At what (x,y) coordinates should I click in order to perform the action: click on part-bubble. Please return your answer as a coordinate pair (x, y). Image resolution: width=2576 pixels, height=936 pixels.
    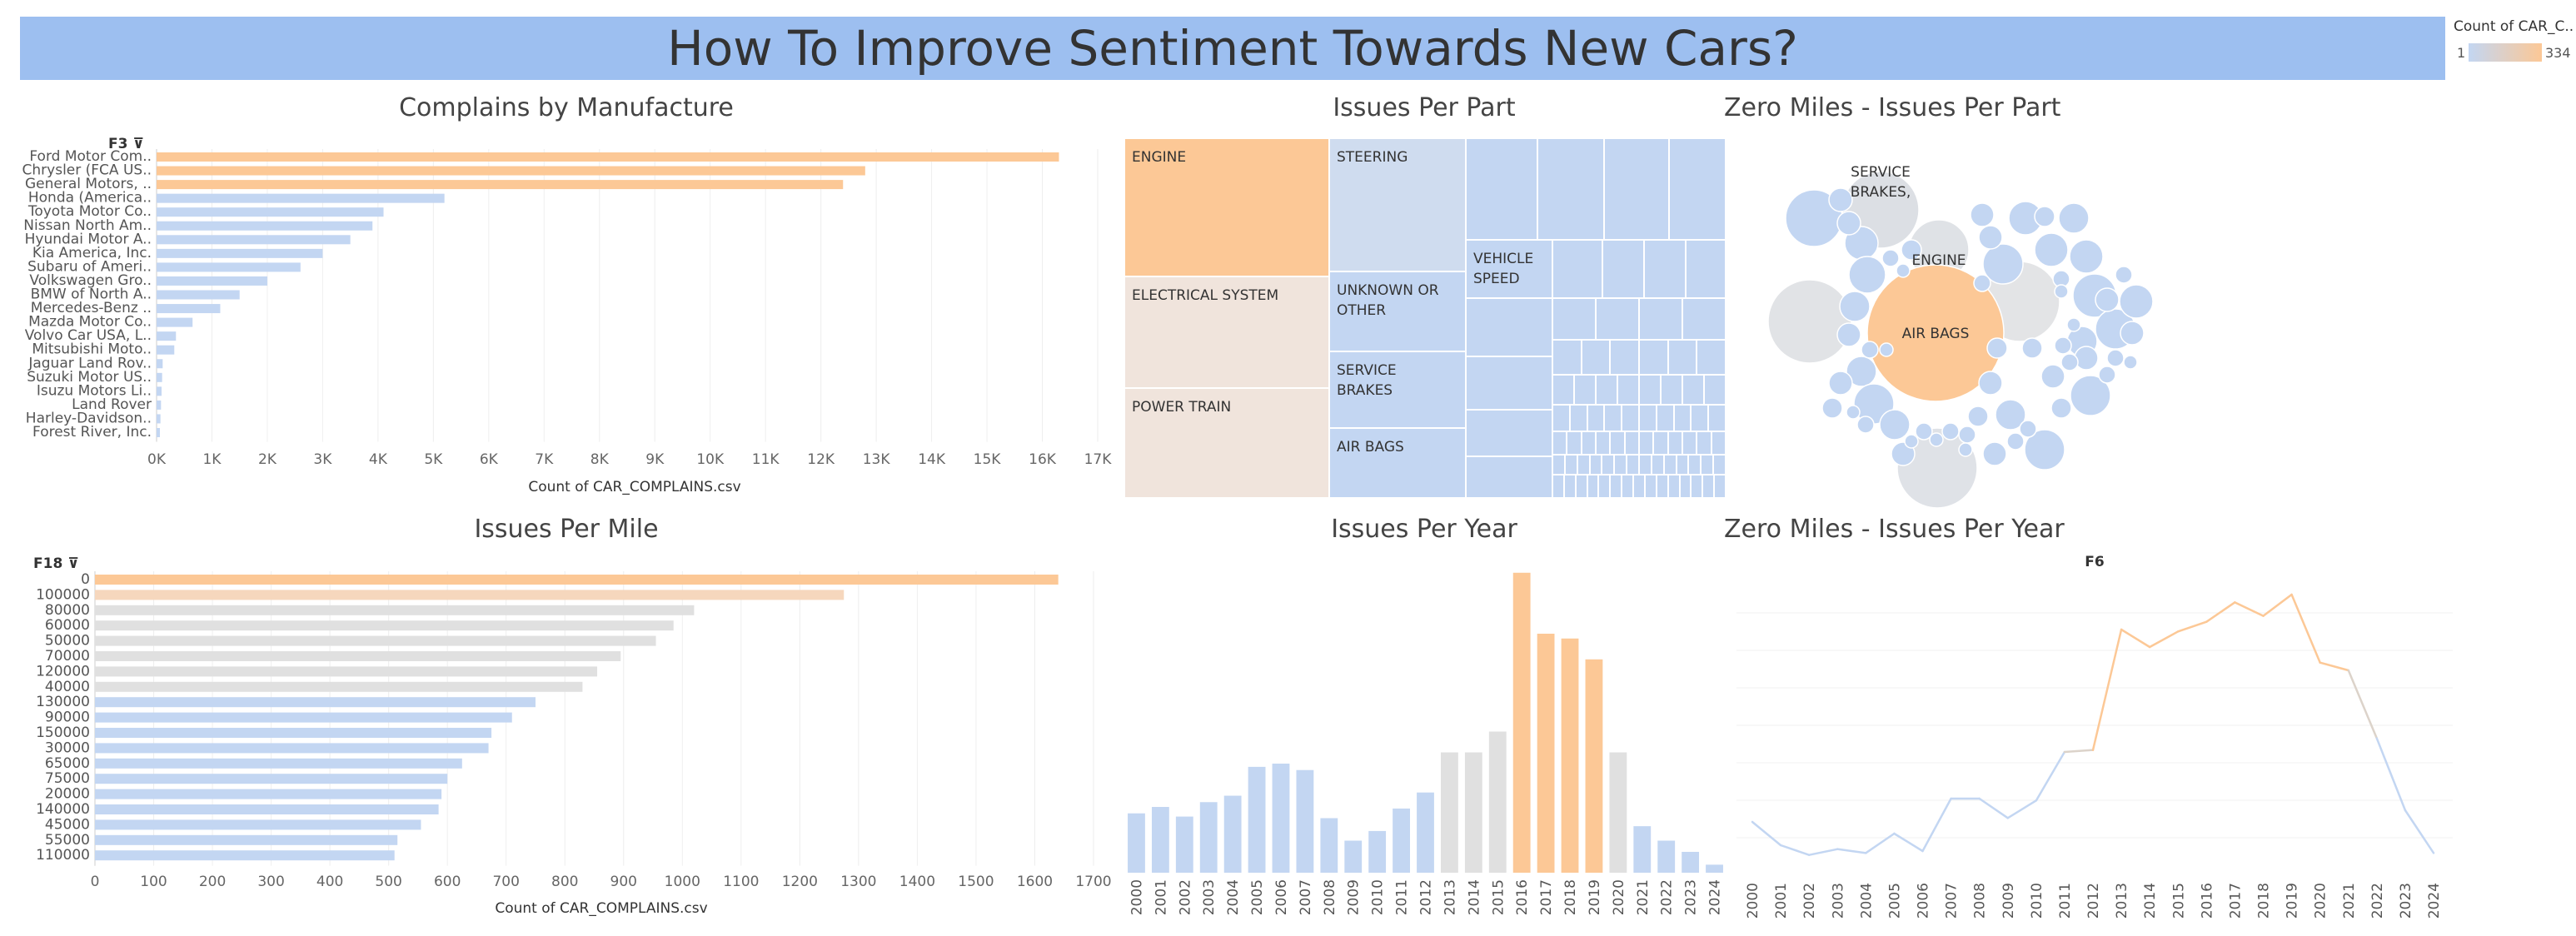
    Looking at the image, I should click on (2044, 449).